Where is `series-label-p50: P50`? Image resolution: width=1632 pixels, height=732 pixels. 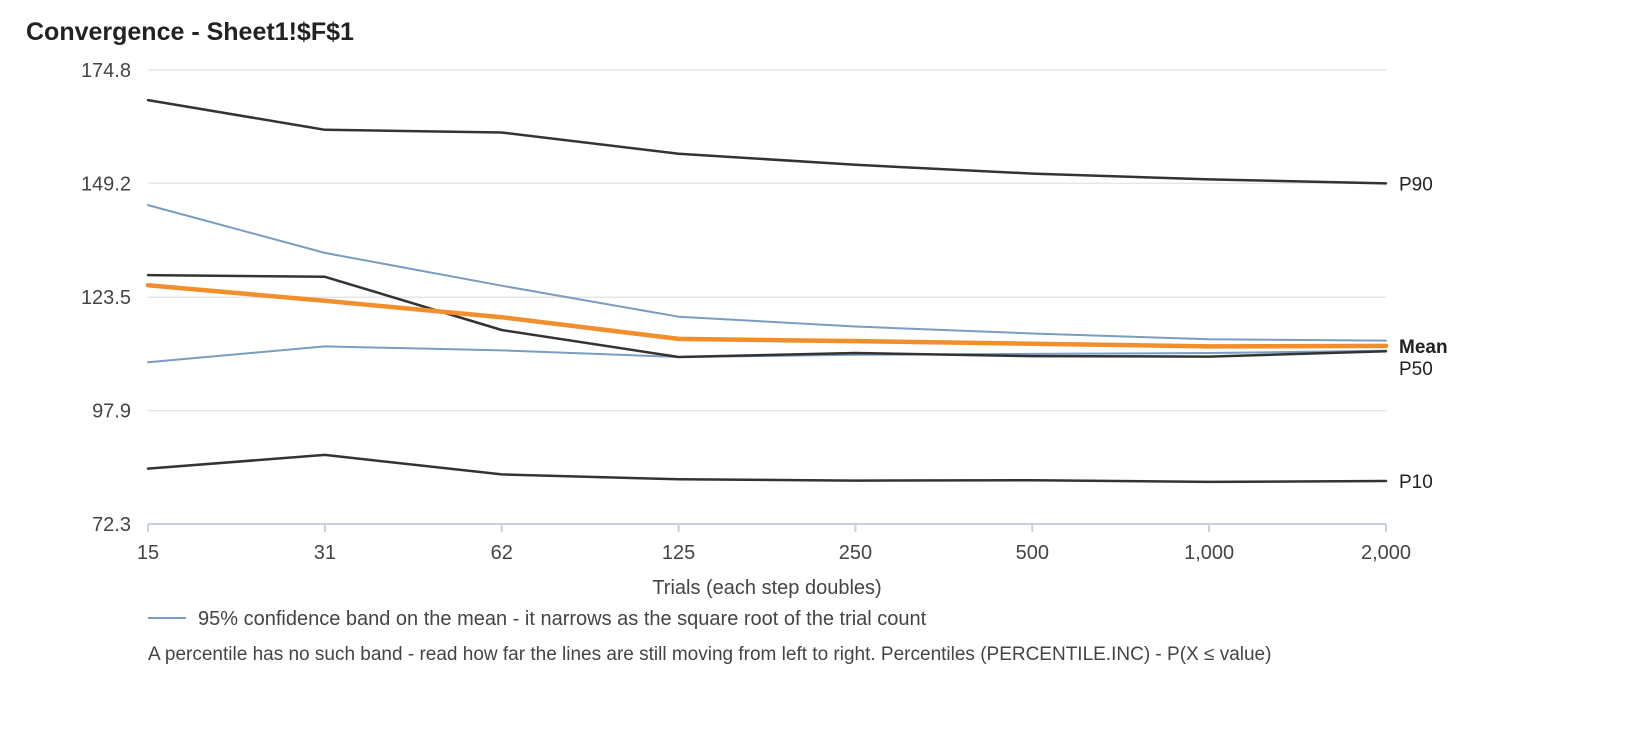
series-label-p50: P50 is located at coordinates (1416, 369).